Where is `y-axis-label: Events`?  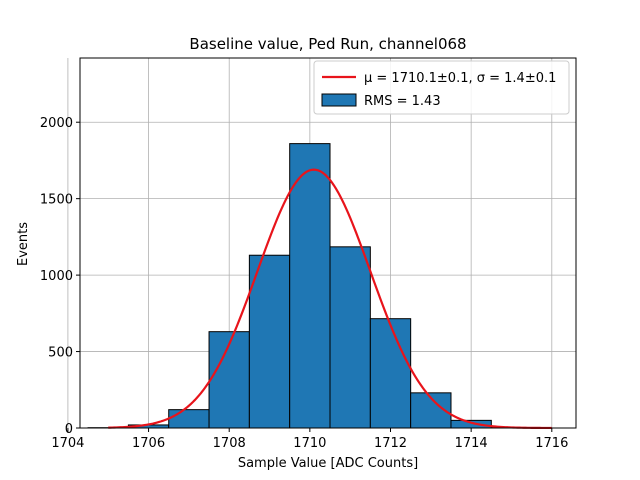
y-axis-label: Events is located at coordinates (23, 244).